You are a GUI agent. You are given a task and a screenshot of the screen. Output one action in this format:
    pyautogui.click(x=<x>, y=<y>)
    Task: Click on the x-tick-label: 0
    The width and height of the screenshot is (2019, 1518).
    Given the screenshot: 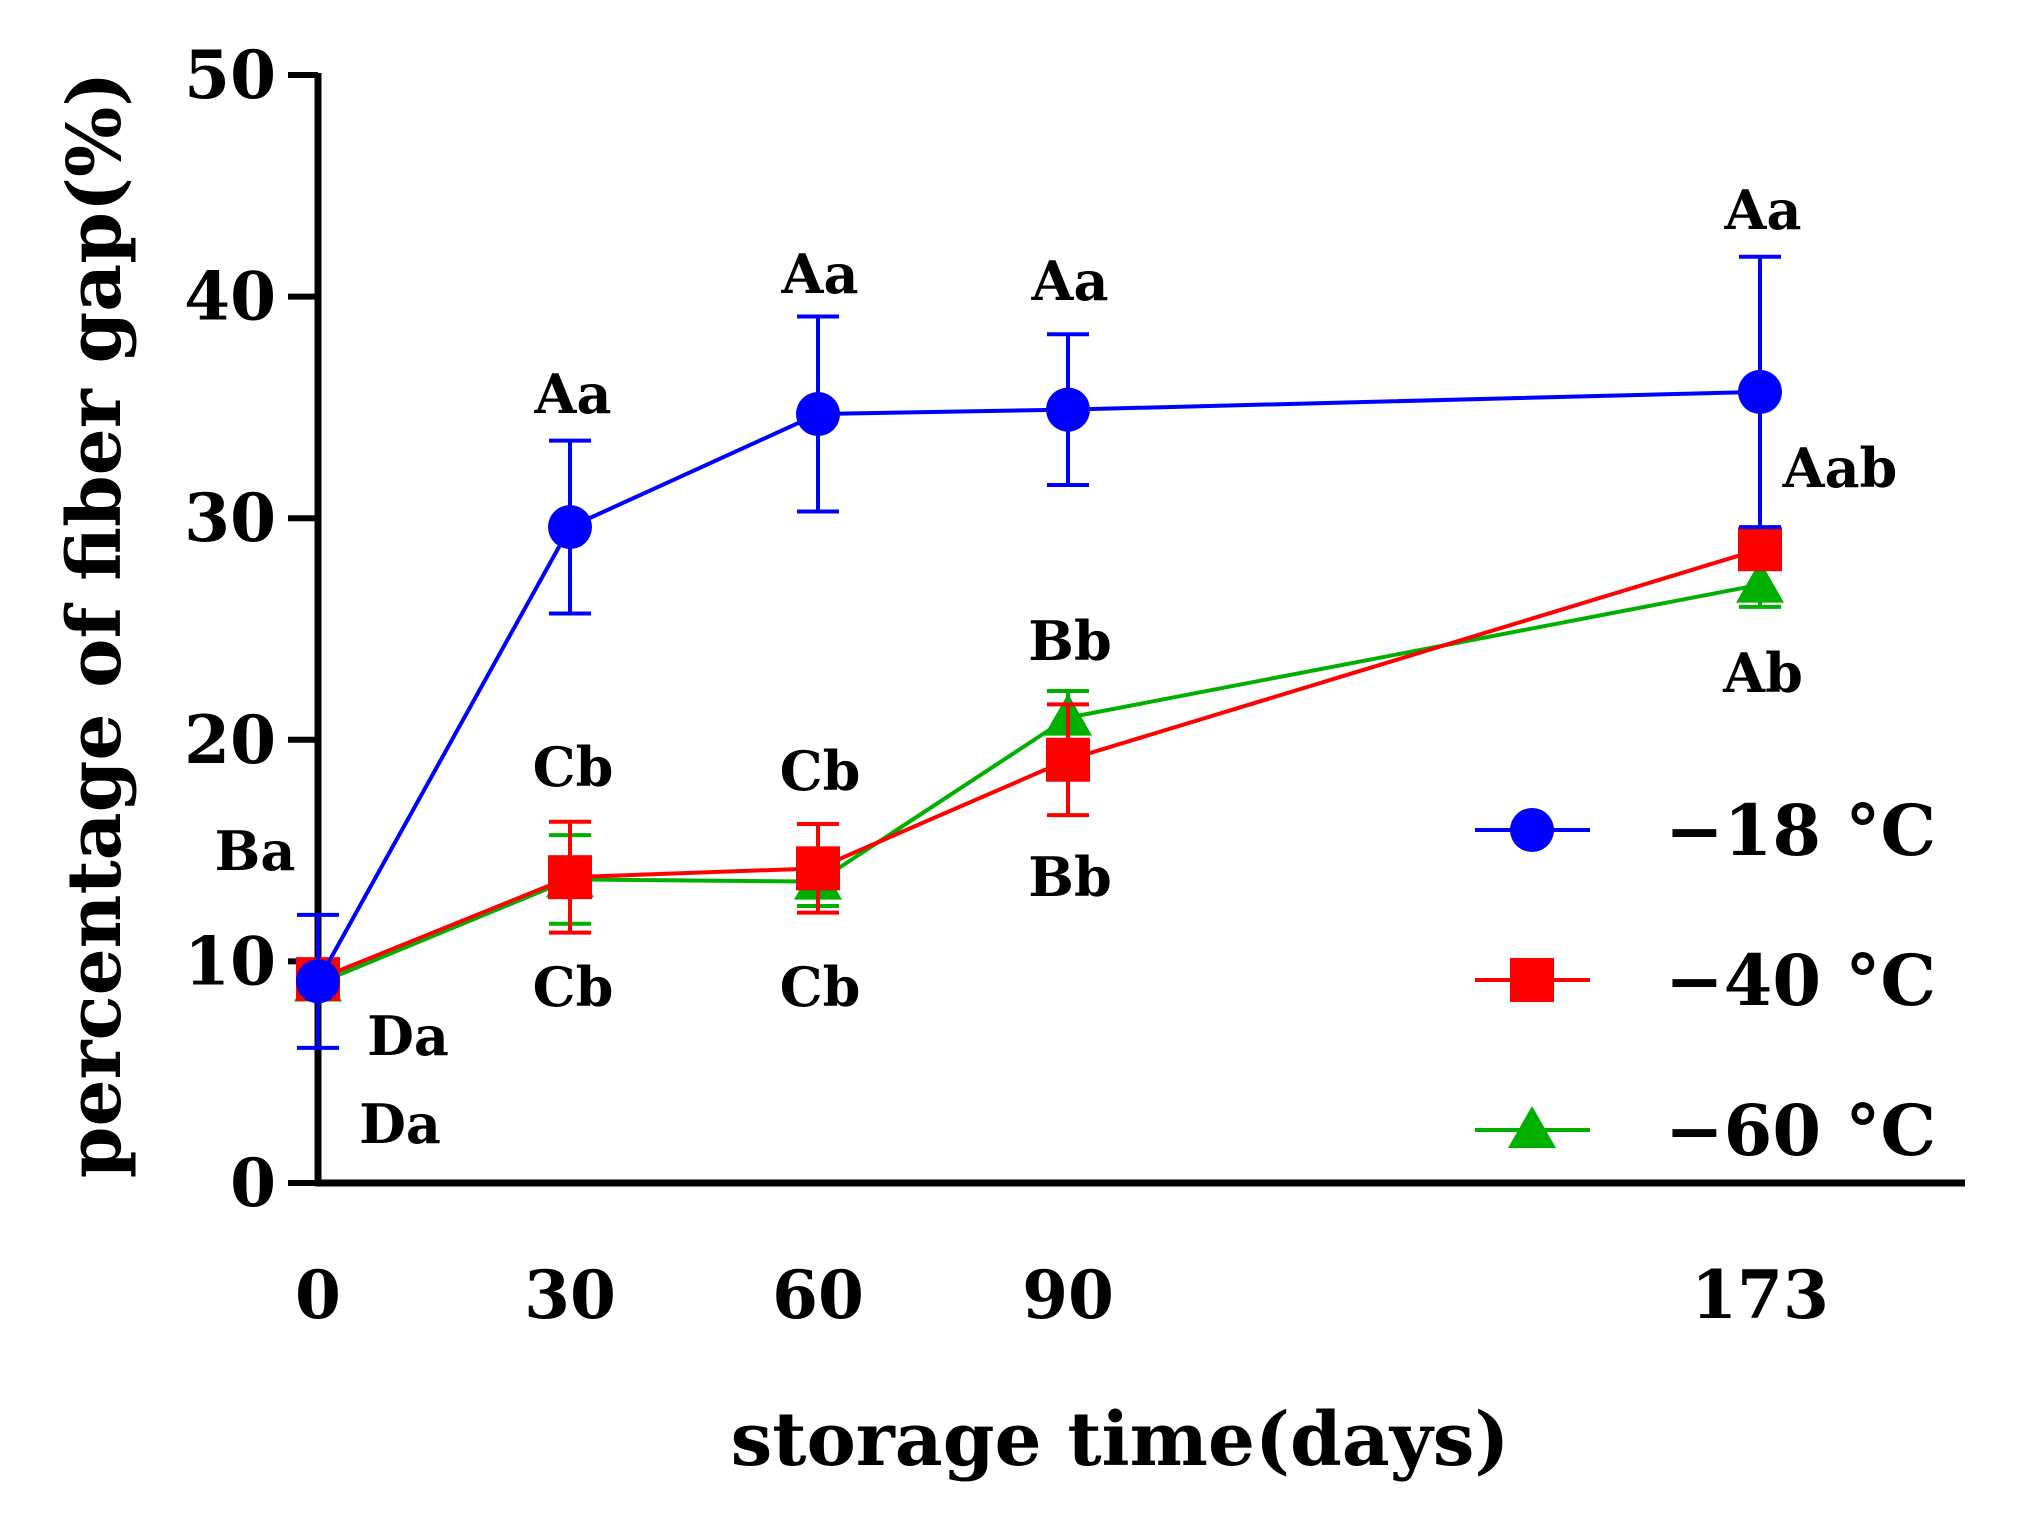 What is the action you would take?
    pyautogui.click(x=318, y=1295)
    